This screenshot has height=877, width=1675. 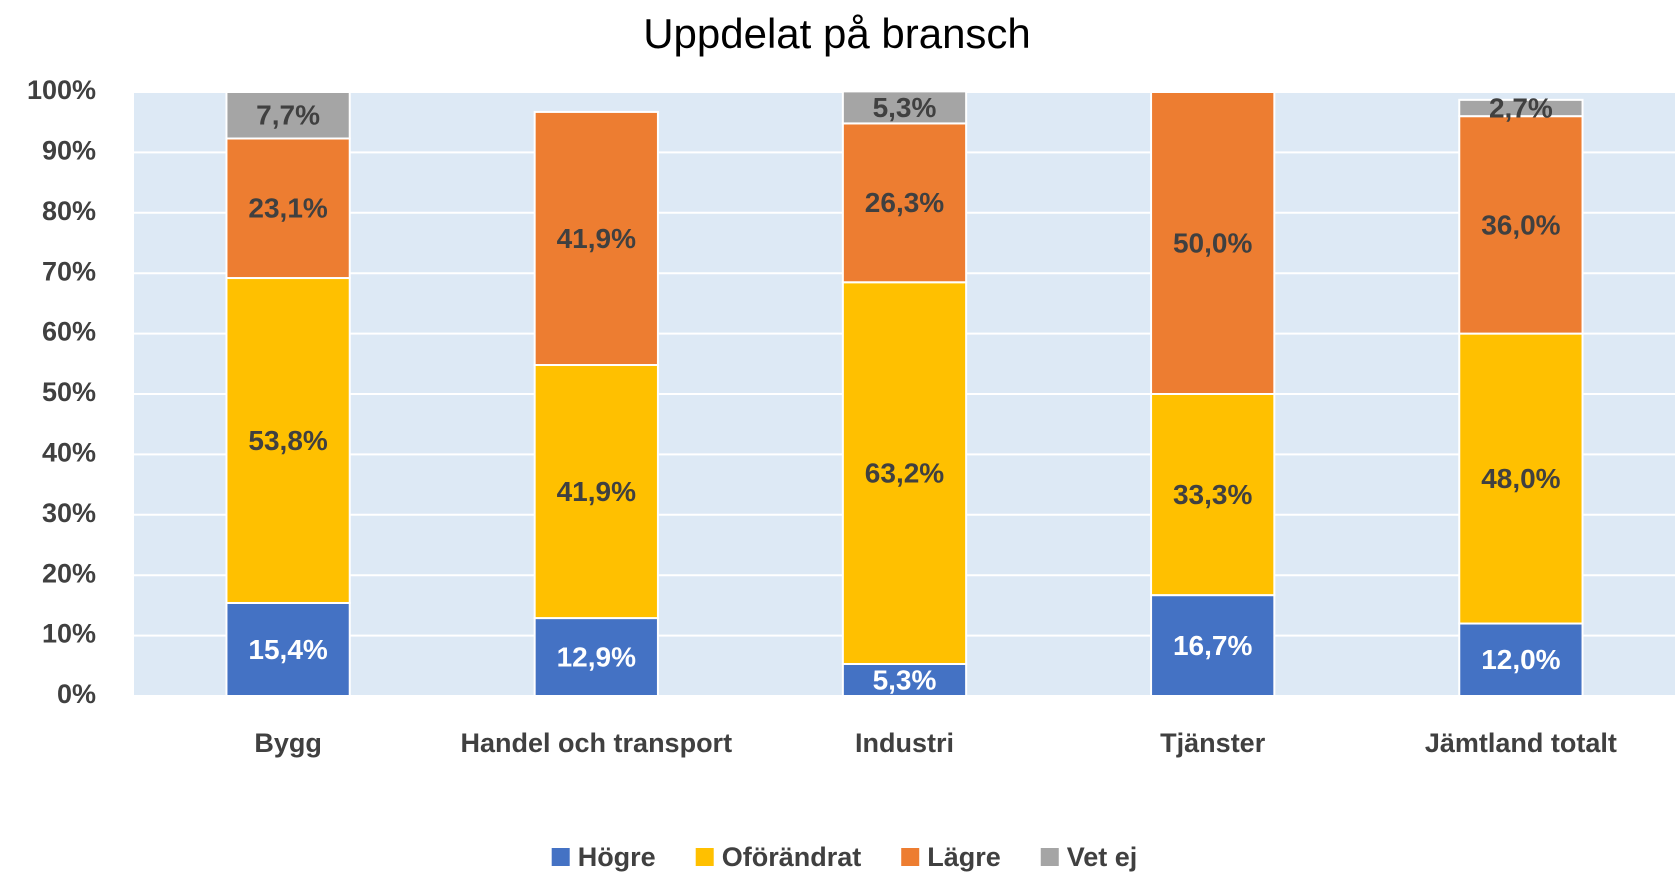 I want to click on data-label: 33,3%, so click(x=1212, y=494).